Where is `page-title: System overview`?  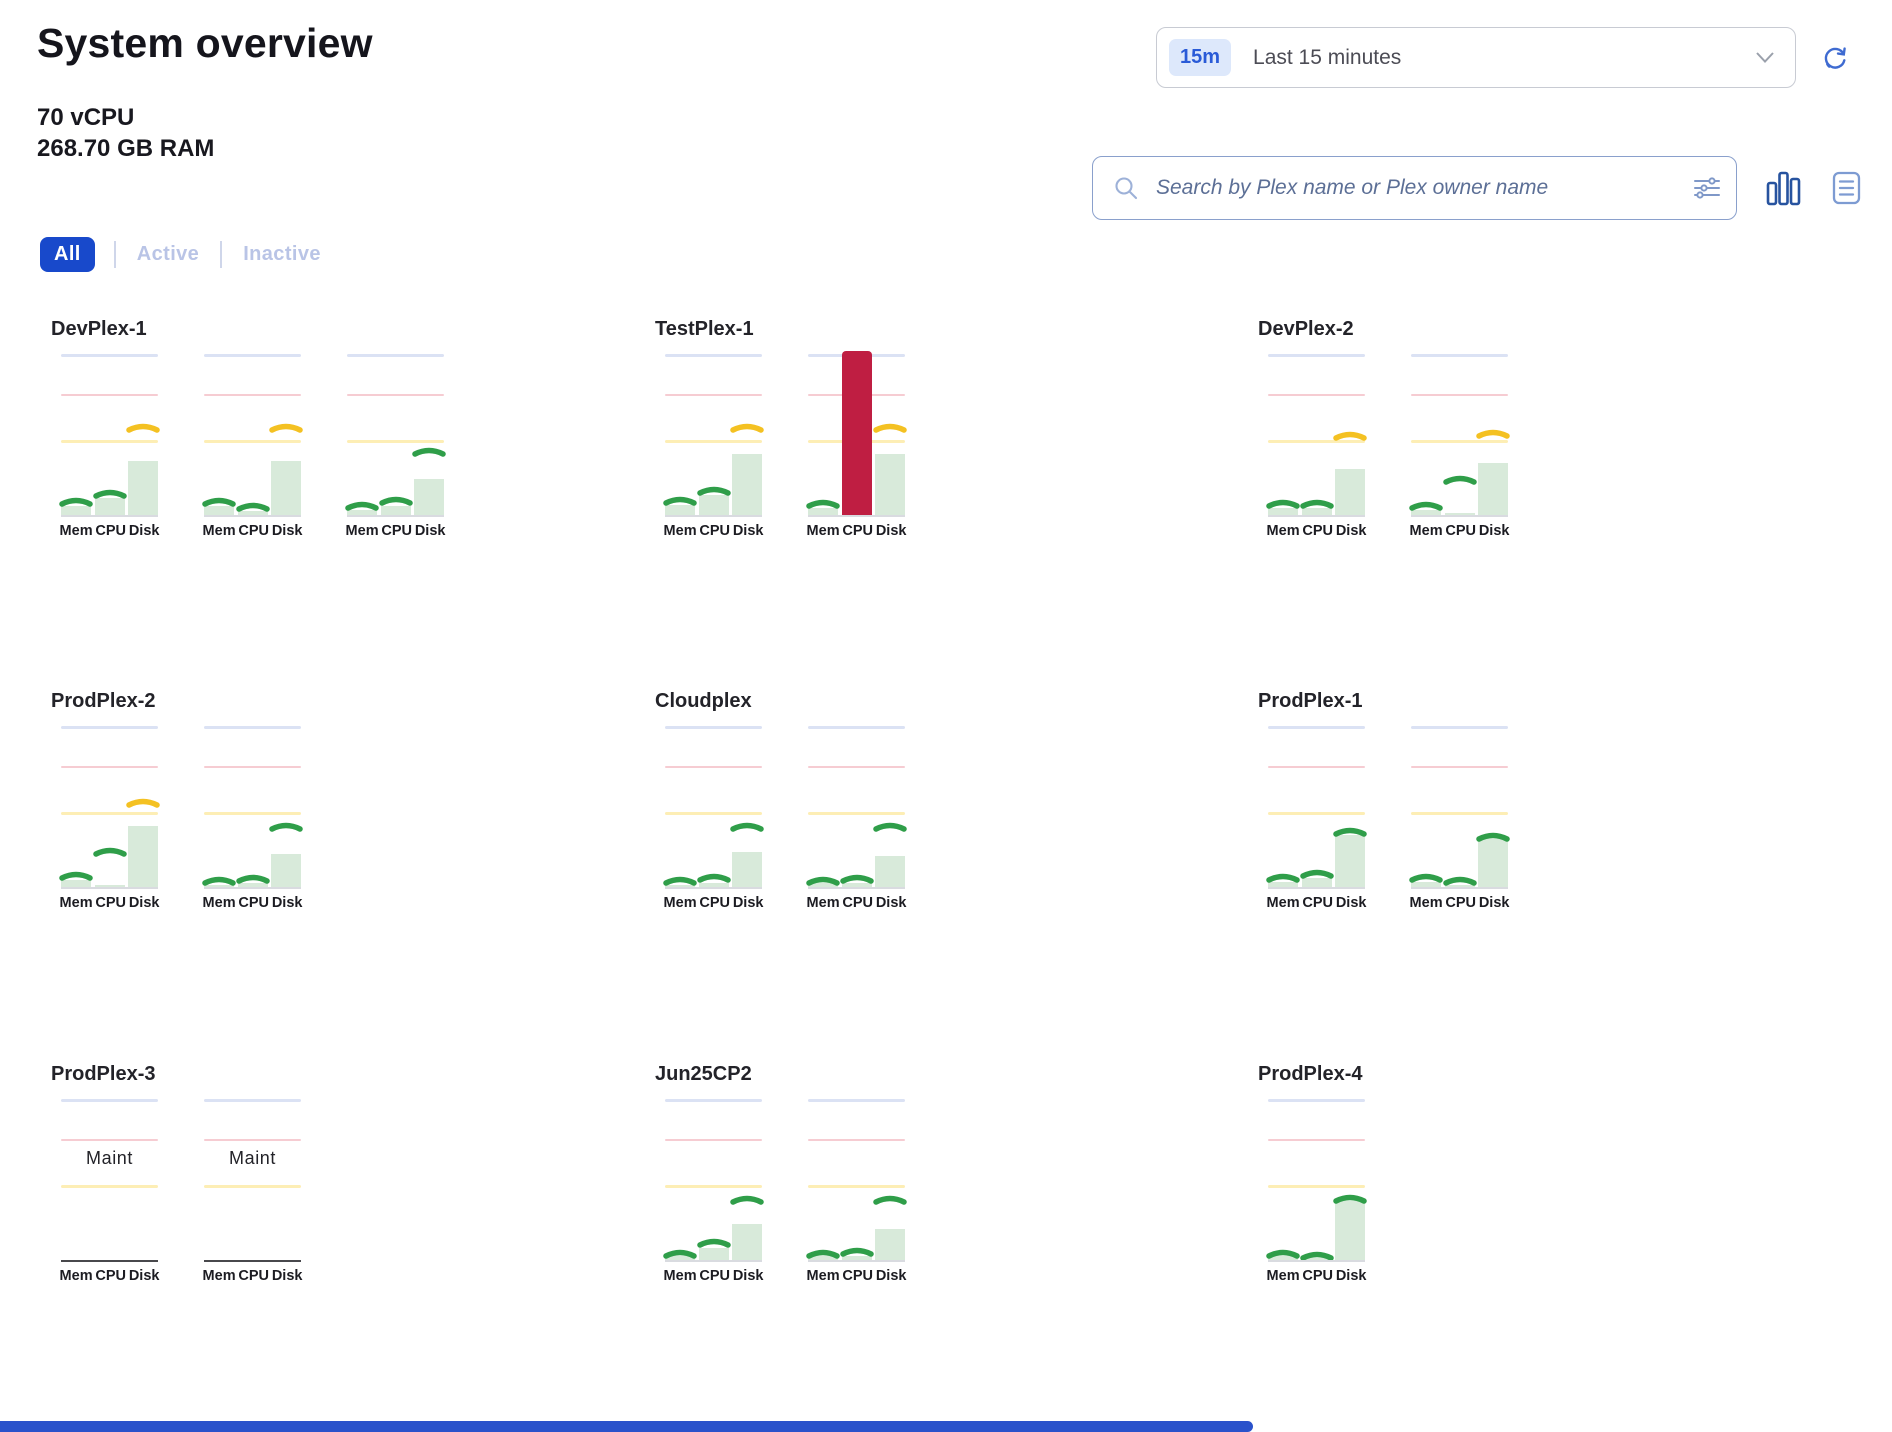 page-title: System overview is located at coordinates (205, 43).